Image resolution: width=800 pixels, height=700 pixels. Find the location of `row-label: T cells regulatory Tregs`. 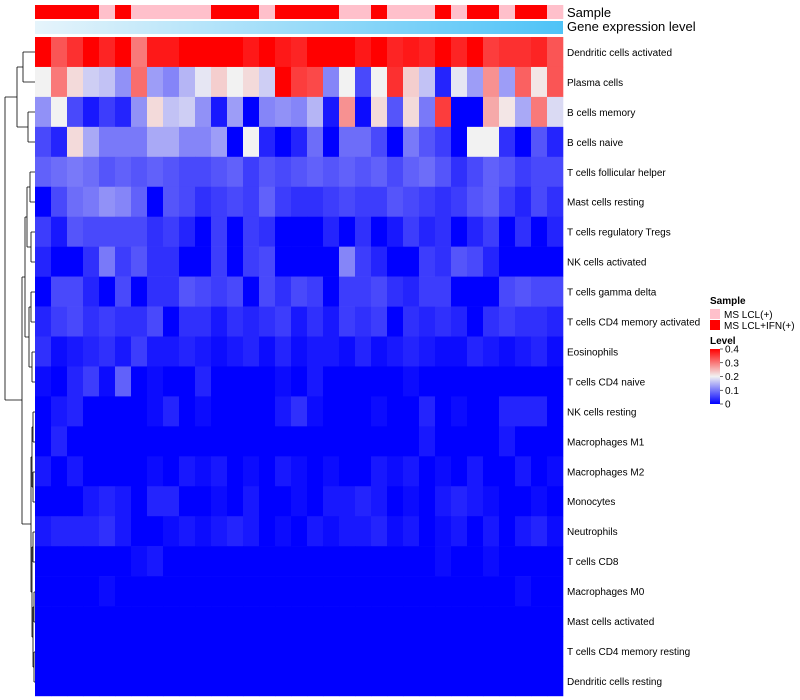

row-label: T cells regulatory Tregs is located at coordinates (619, 233).